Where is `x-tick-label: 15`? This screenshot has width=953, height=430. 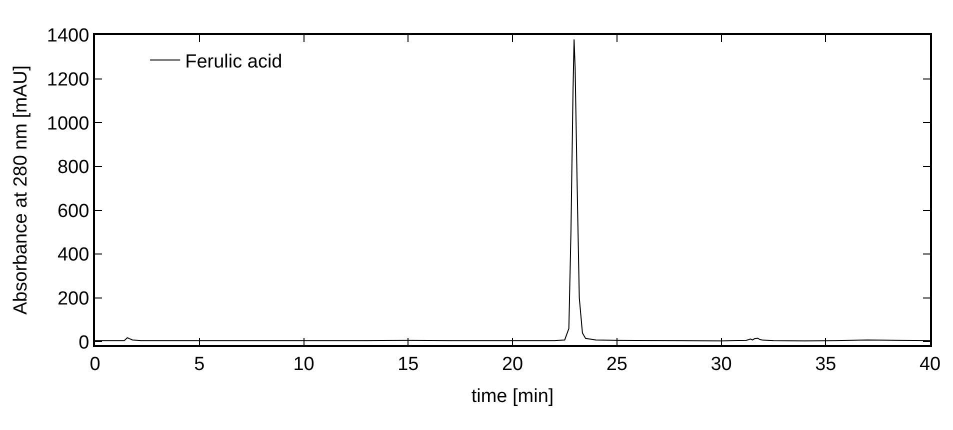 x-tick-label: 15 is located at coordinates (408, 364).